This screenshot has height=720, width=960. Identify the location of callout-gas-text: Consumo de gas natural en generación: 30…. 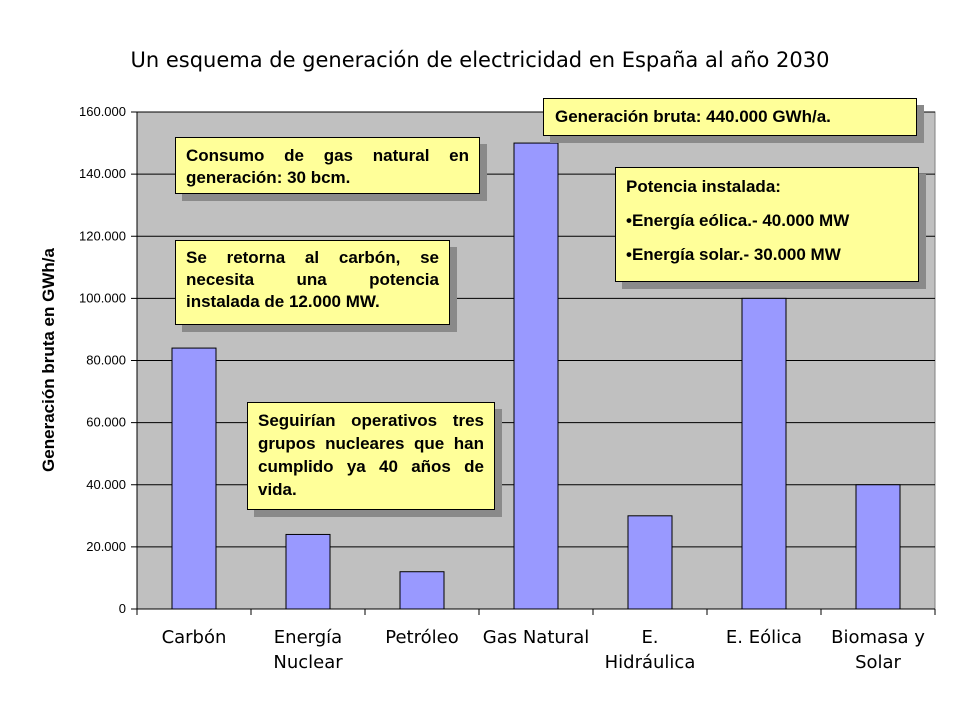
(327, 166).